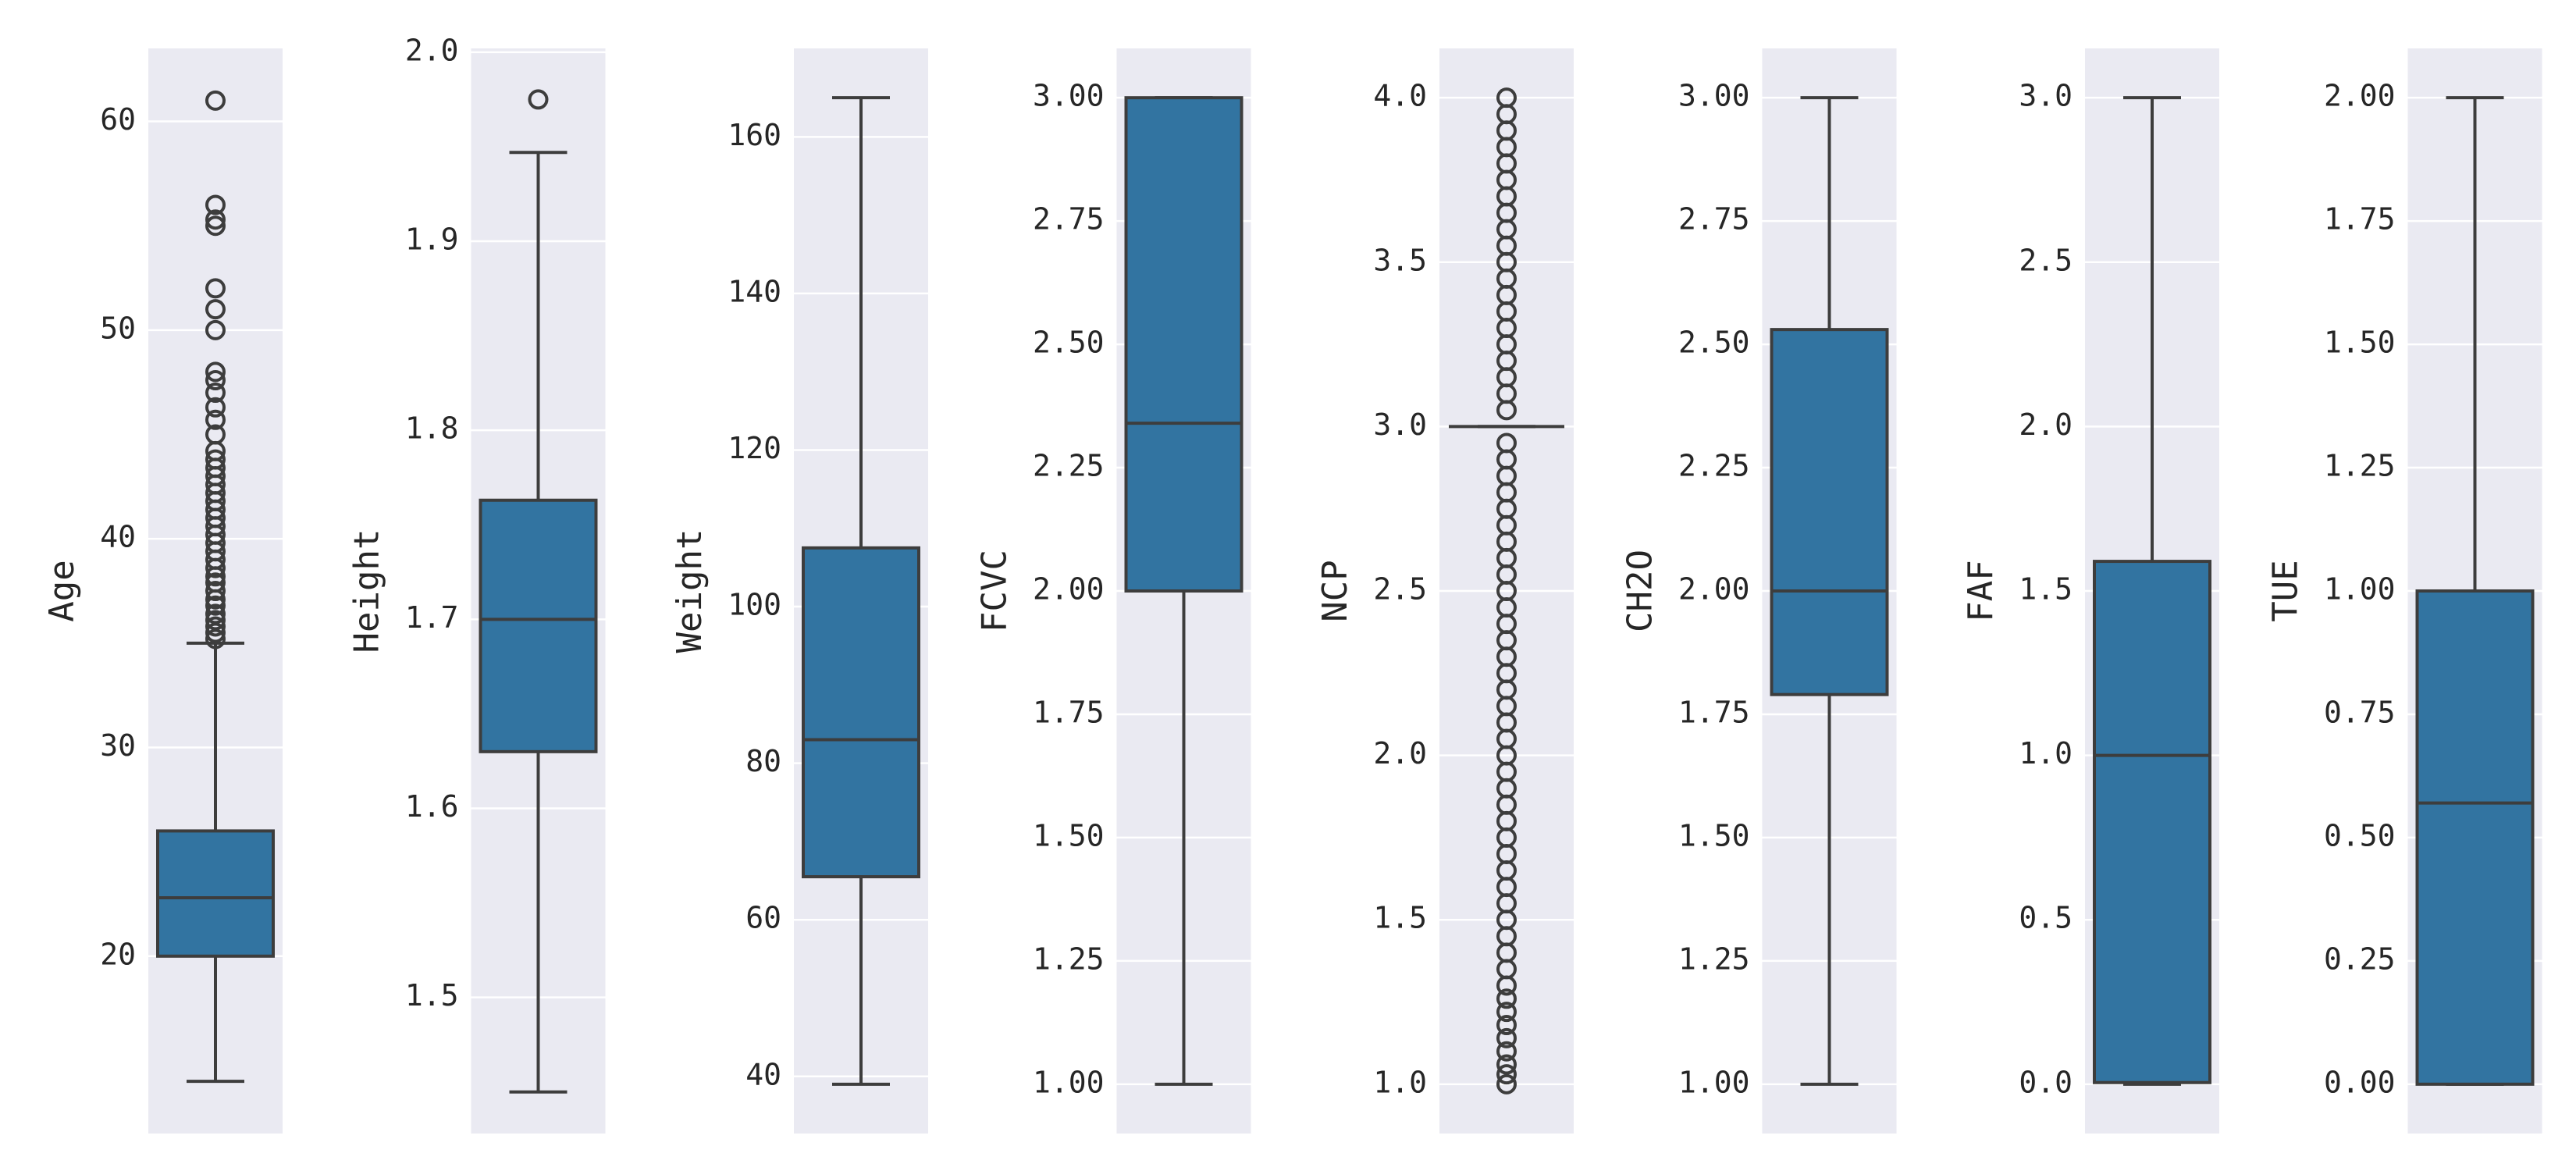 The image size is (2576, 1171). What do you see at coordinates (1113, 591) in the screenshot?
I see `subplot-fcvc: 1.00 1.25 1.50 1.75 2.00 2.25 2.50 2.75 3.00 FCVC` at bounding box center [1113, 591].